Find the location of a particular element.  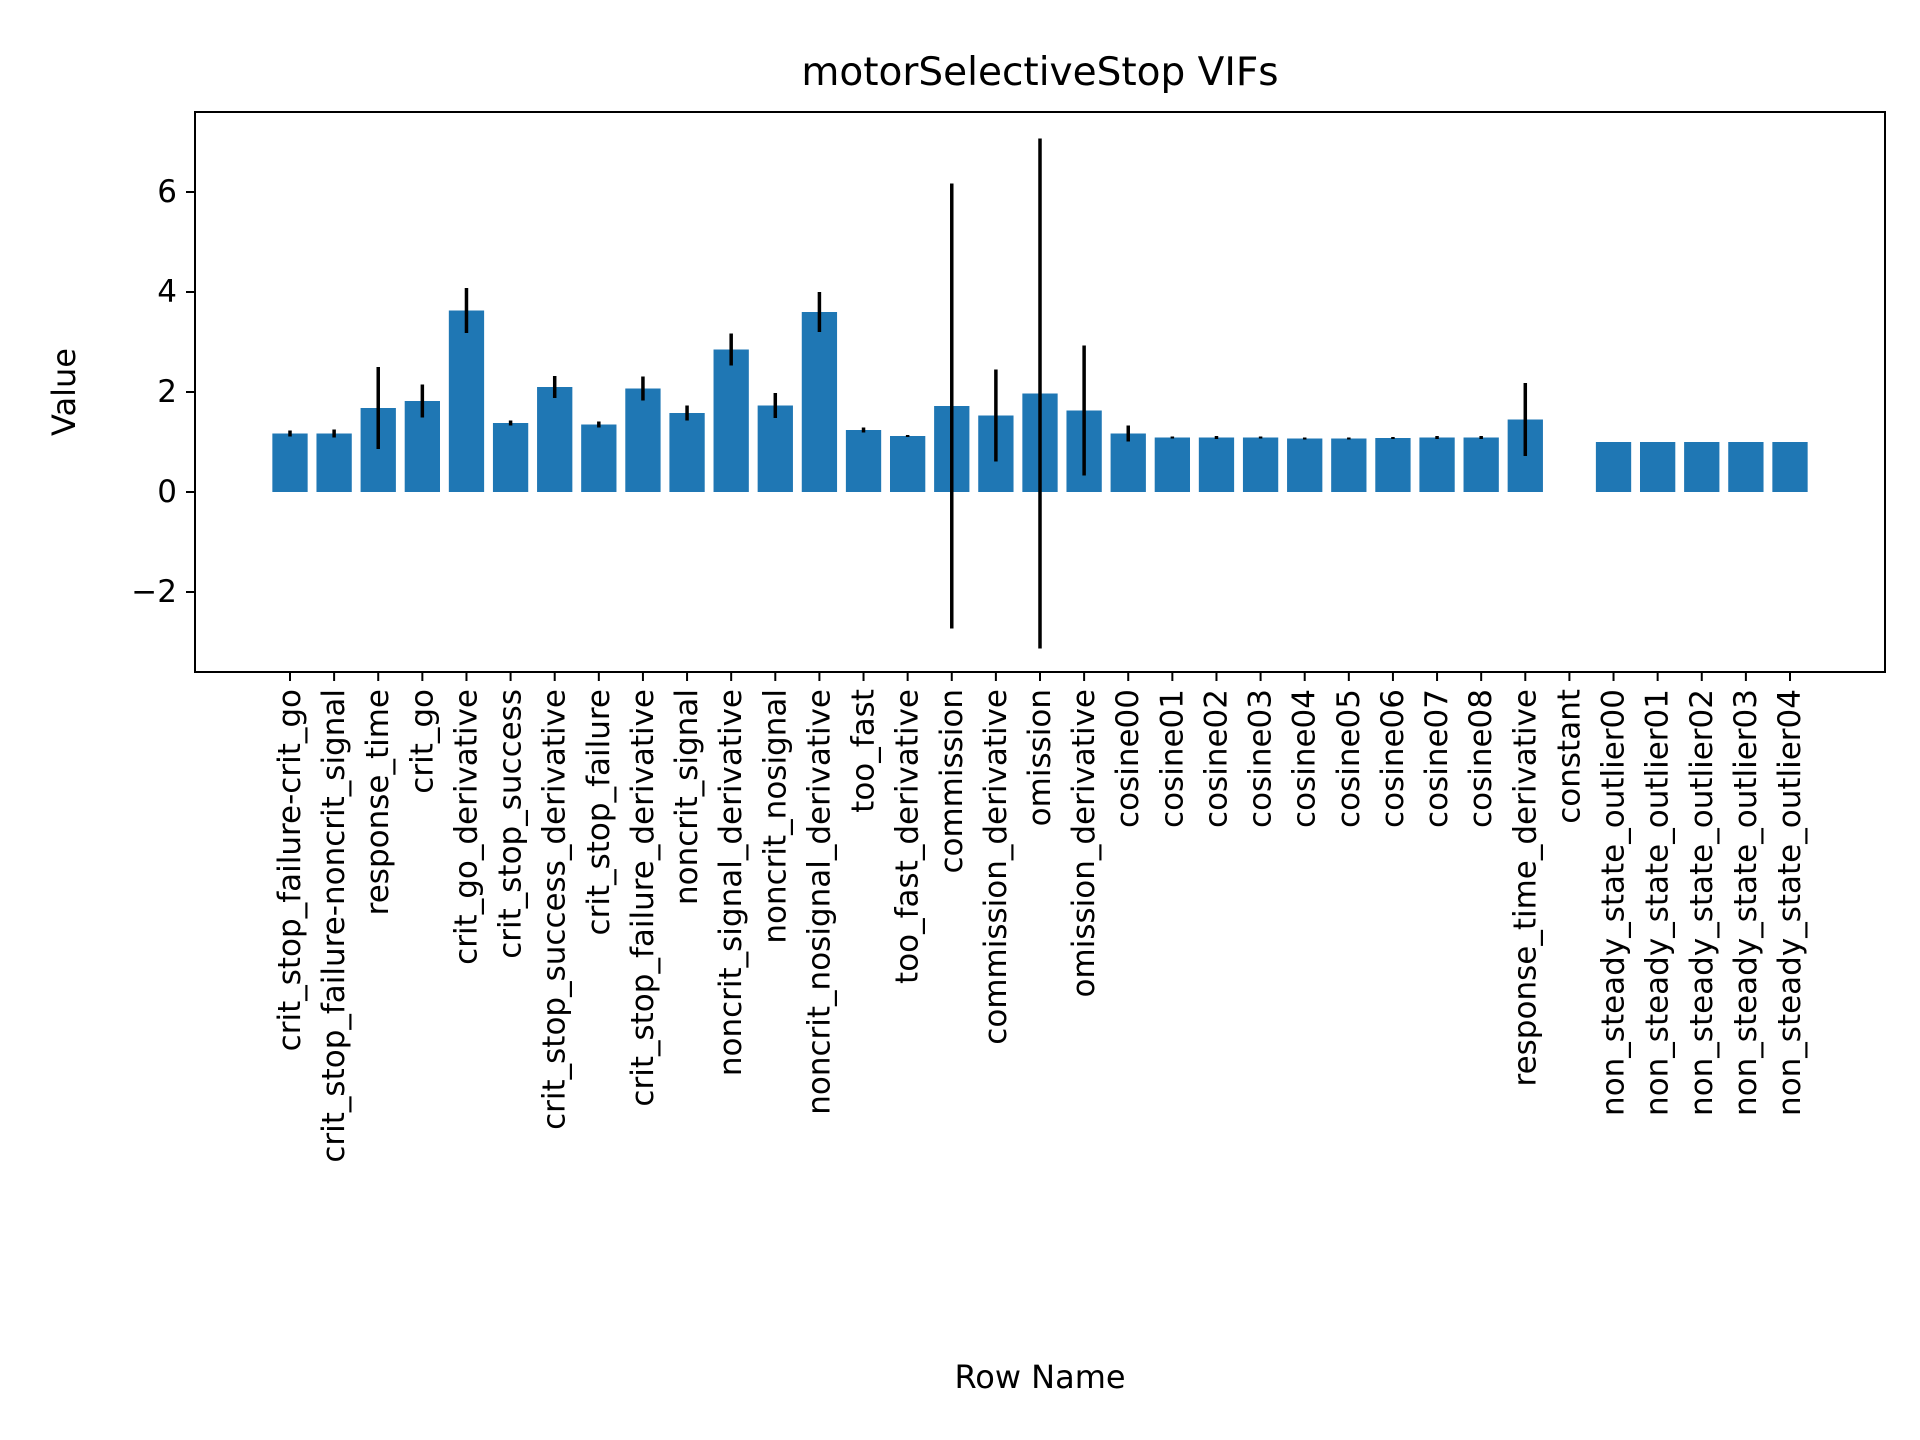

bar-too_fast is located at coordinates (863, 461).